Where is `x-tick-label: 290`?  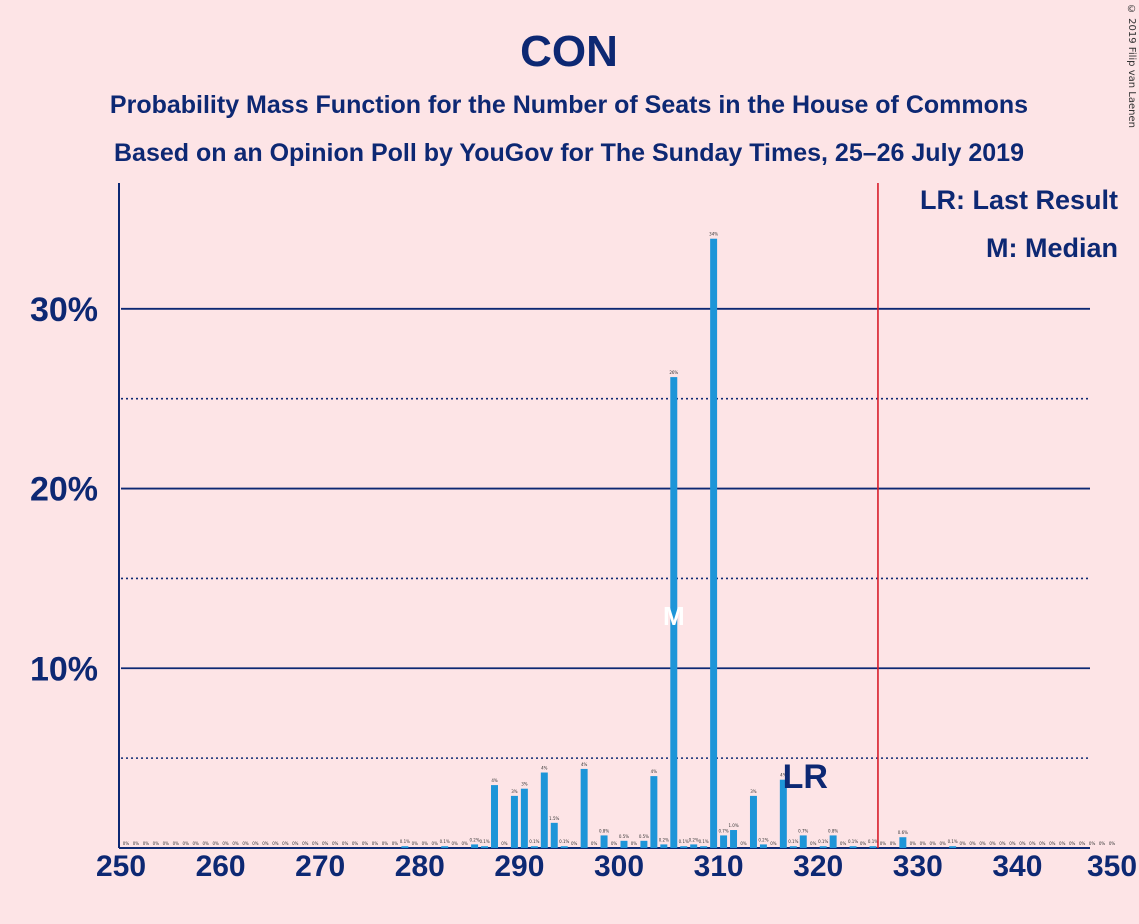
x-tick-label: 290 is located at coordinates (519, 866).